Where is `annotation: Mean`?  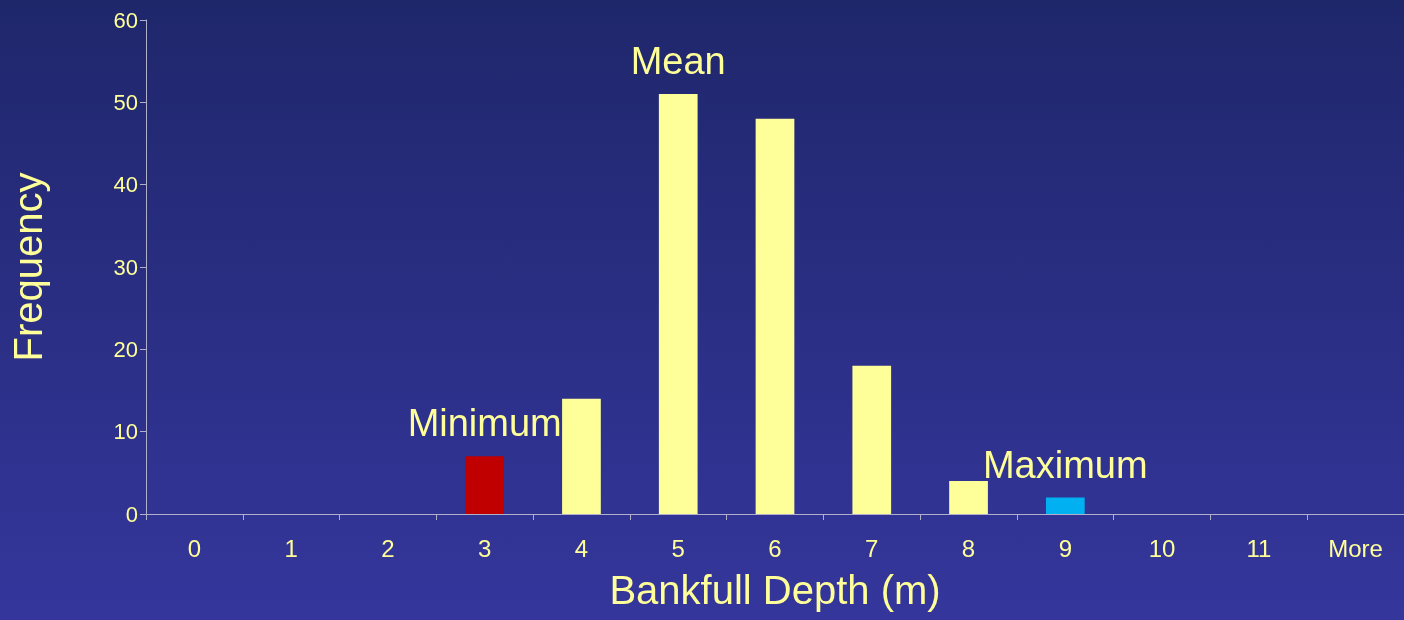
annotation: Mean is located at coordinates (678, 61).